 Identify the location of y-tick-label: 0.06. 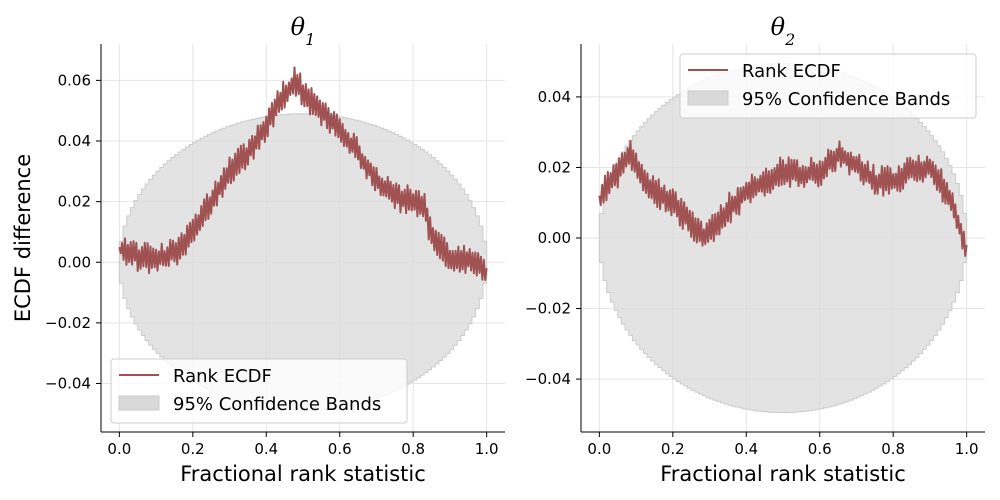
(74, 80).